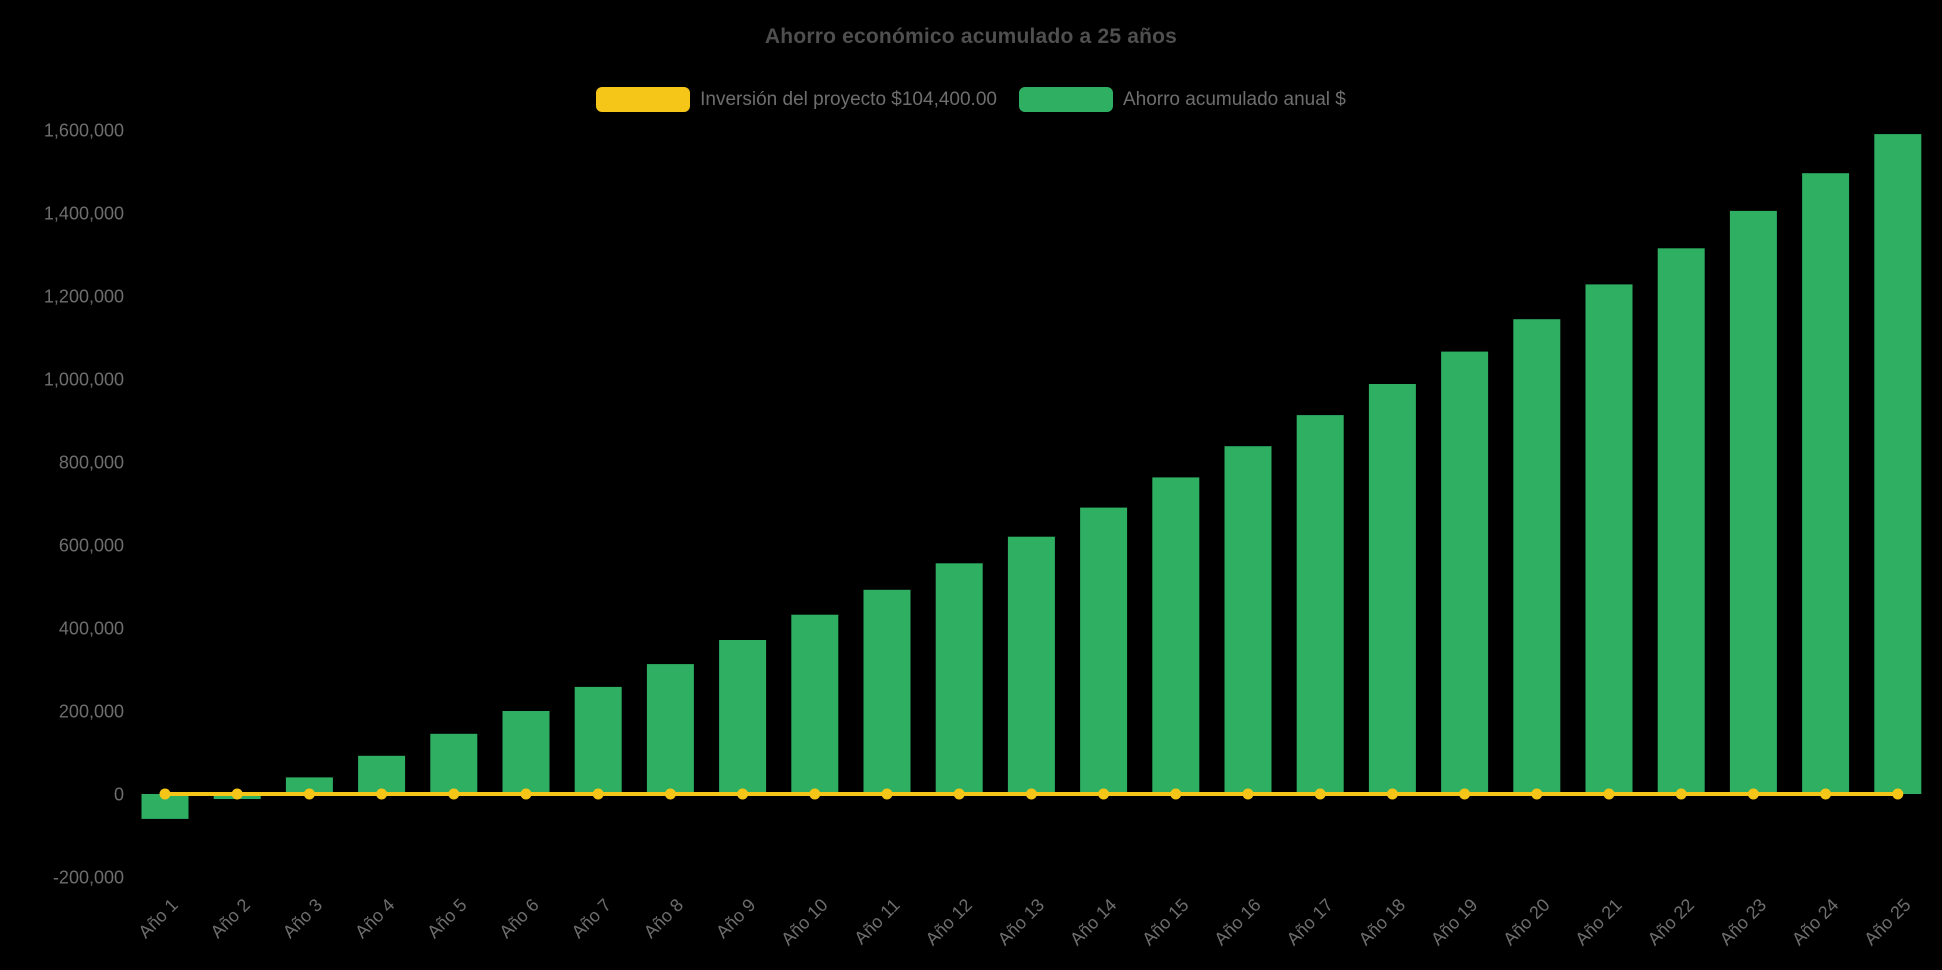  I want to click on y-axis-tick-label: -200,000, so click(88, 878).